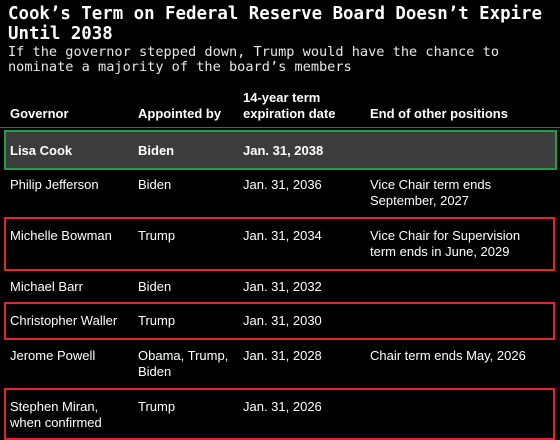 This screenshot has width=560, height=440. I want to click on column-header-appointed-by: Appointed by, so click(180, 113).